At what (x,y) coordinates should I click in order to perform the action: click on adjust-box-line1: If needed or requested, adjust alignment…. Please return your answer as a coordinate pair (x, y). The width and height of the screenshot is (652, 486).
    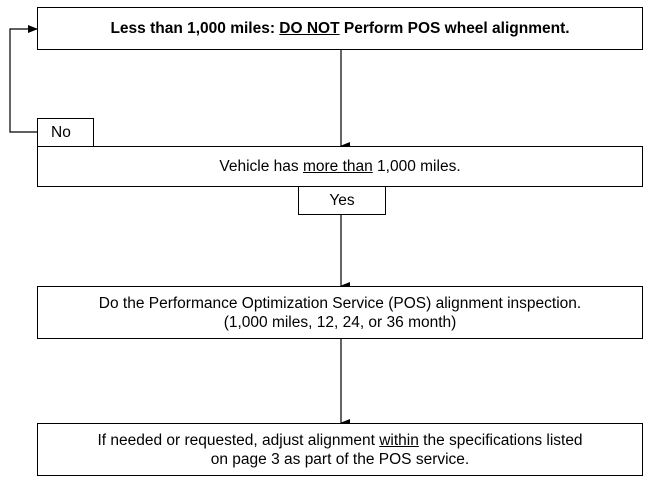
    Looking at the image, I should click on (339, 440).